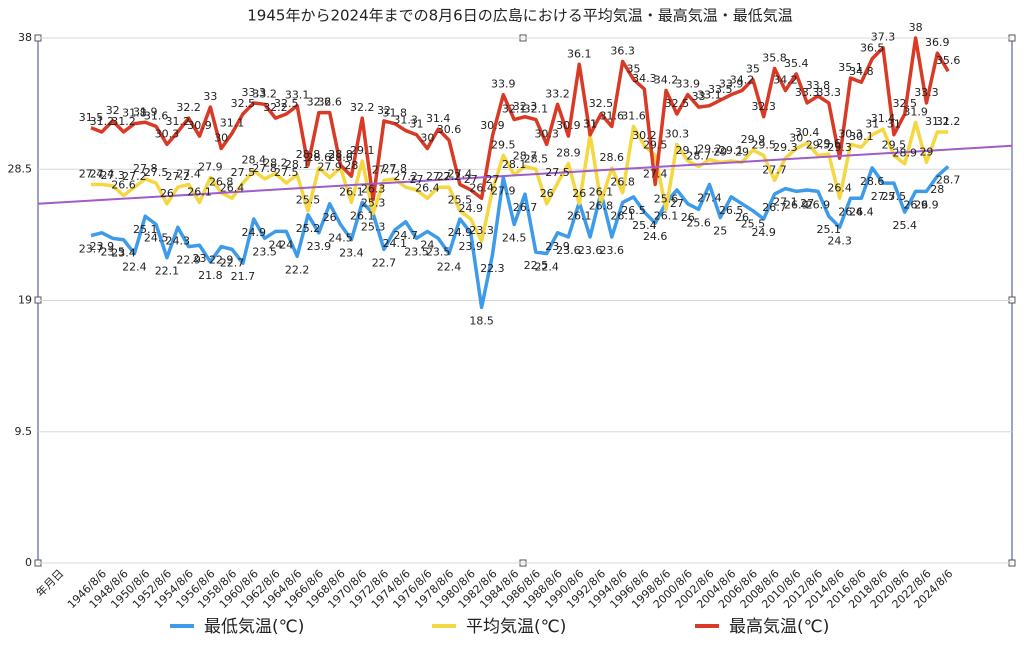 This screenshot has width=1024, height=645. I want to click on data-label: 32.5, so click(677, 103).